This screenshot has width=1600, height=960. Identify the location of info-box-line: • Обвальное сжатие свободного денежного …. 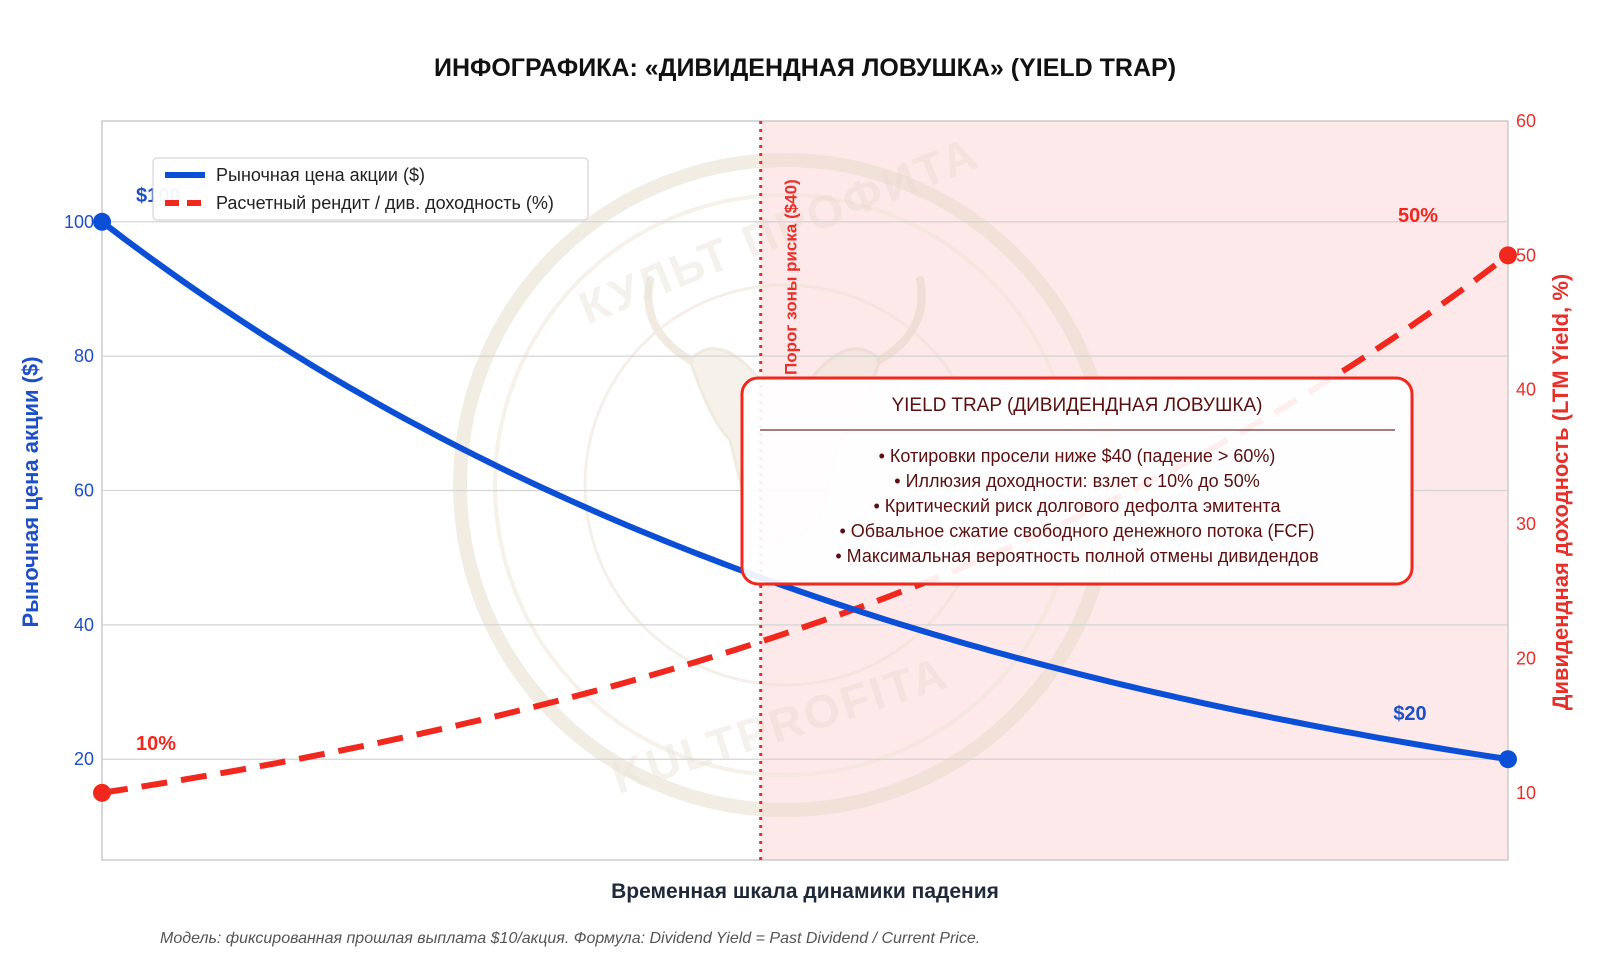
(1076, 531).